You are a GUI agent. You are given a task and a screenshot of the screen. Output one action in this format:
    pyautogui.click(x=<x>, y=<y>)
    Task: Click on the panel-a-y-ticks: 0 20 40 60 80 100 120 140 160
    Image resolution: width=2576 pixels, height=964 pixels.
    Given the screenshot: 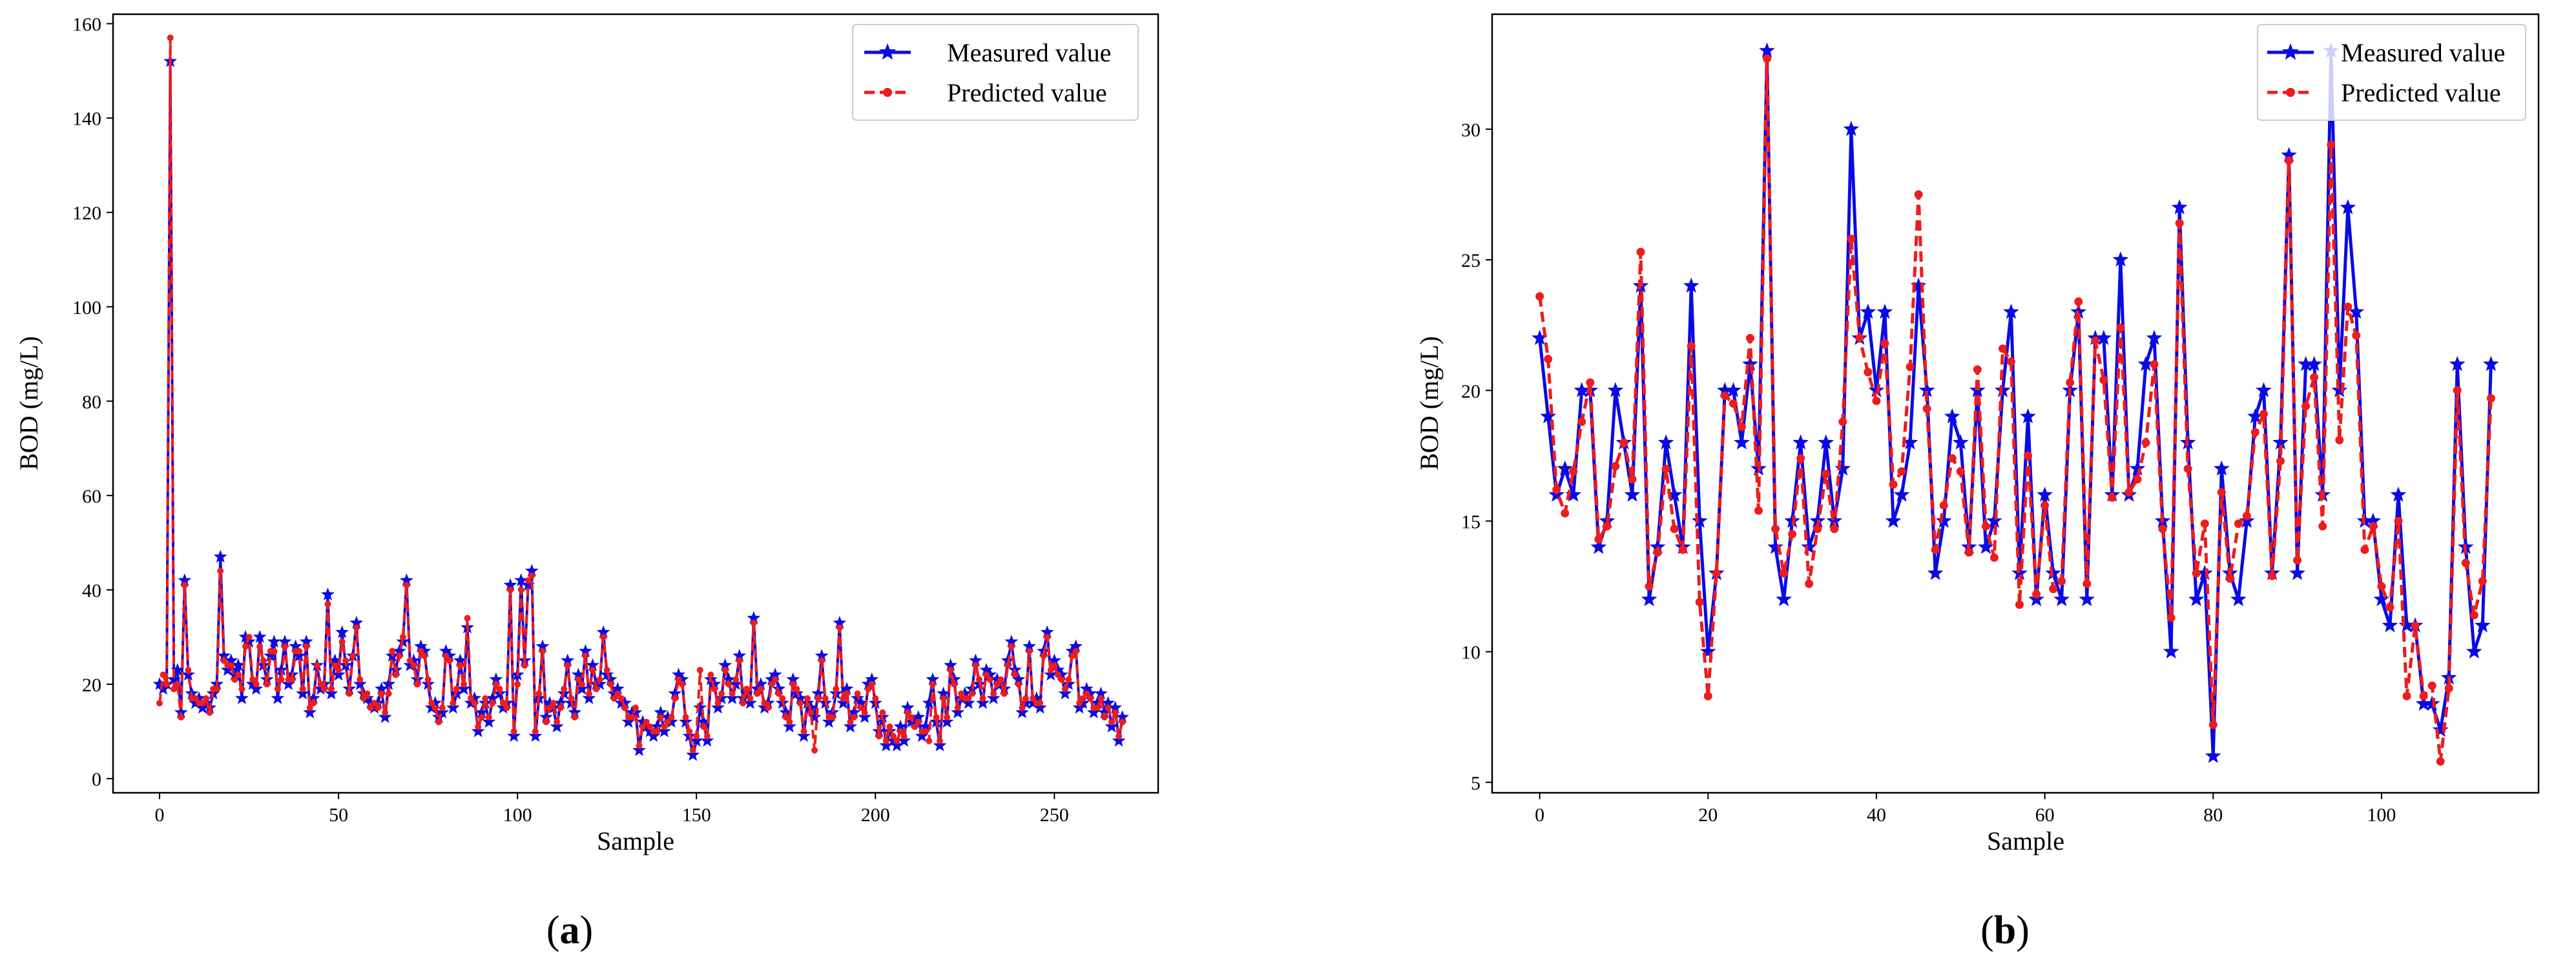 What is the action you would take?
    pyautogui.click(x=92, y=402)
    